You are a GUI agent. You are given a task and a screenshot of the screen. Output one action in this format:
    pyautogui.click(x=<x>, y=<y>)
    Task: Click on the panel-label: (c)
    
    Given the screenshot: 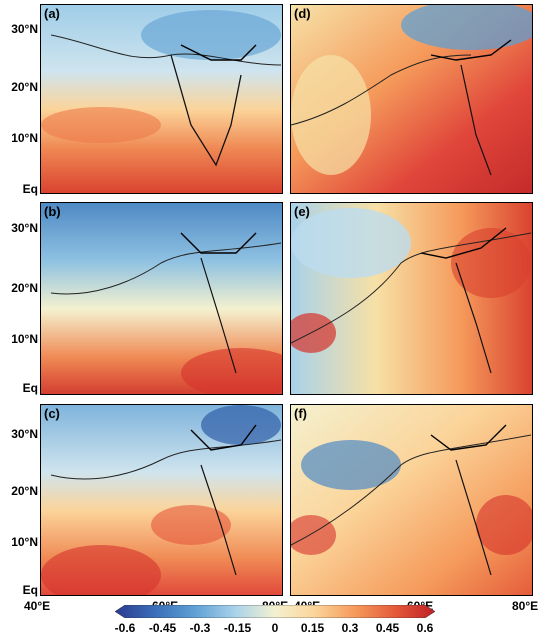 What is the action you would take?
    pyautogui.click(x=52, y=413)
    